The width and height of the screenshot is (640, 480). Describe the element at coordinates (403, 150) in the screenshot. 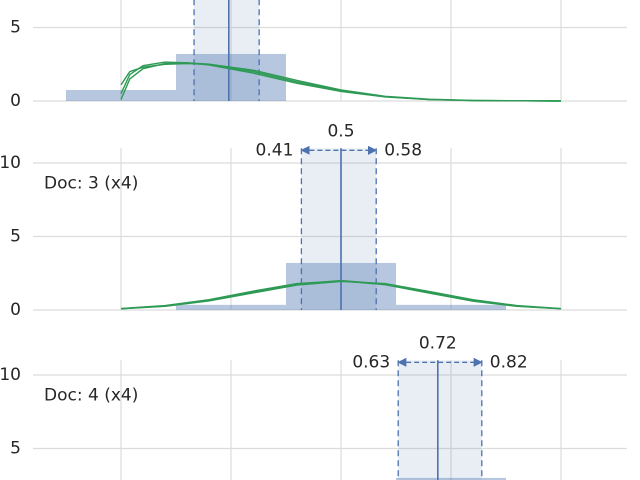

I see `ci-high-label: 0.58` at that location.